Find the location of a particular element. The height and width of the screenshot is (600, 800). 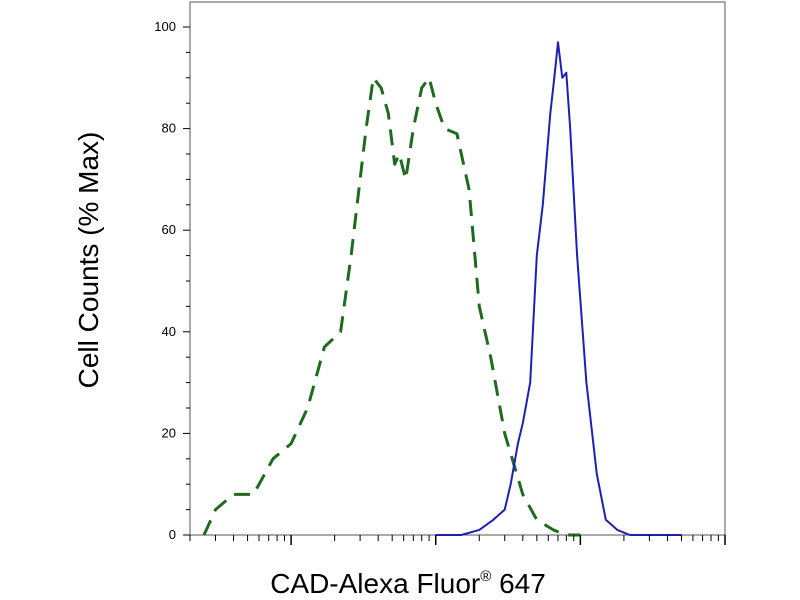

x-axis-title: CAD-Alexa Fluor® 647 is located at coordinates (408, 583).